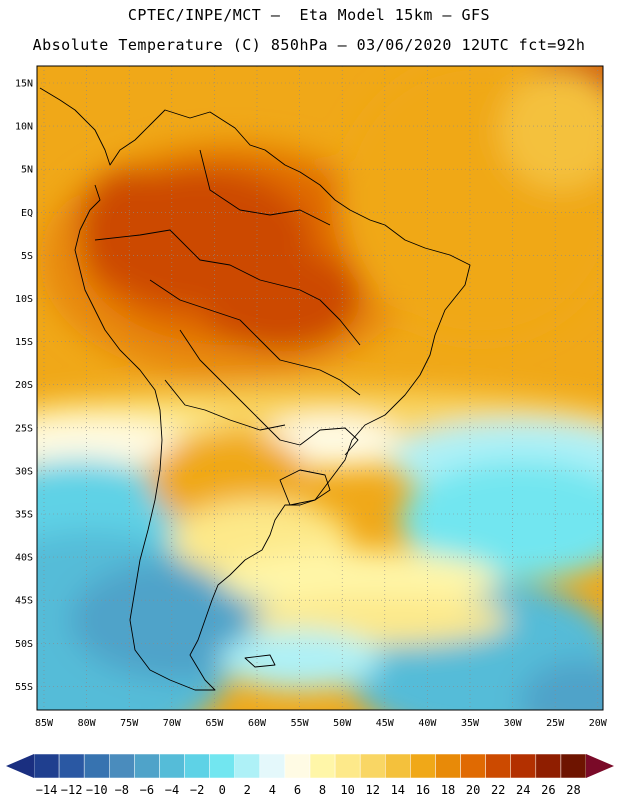 The width and height of the screenshot is (618, 800). I want to click on lat-label: 25S, so click(24, 428).